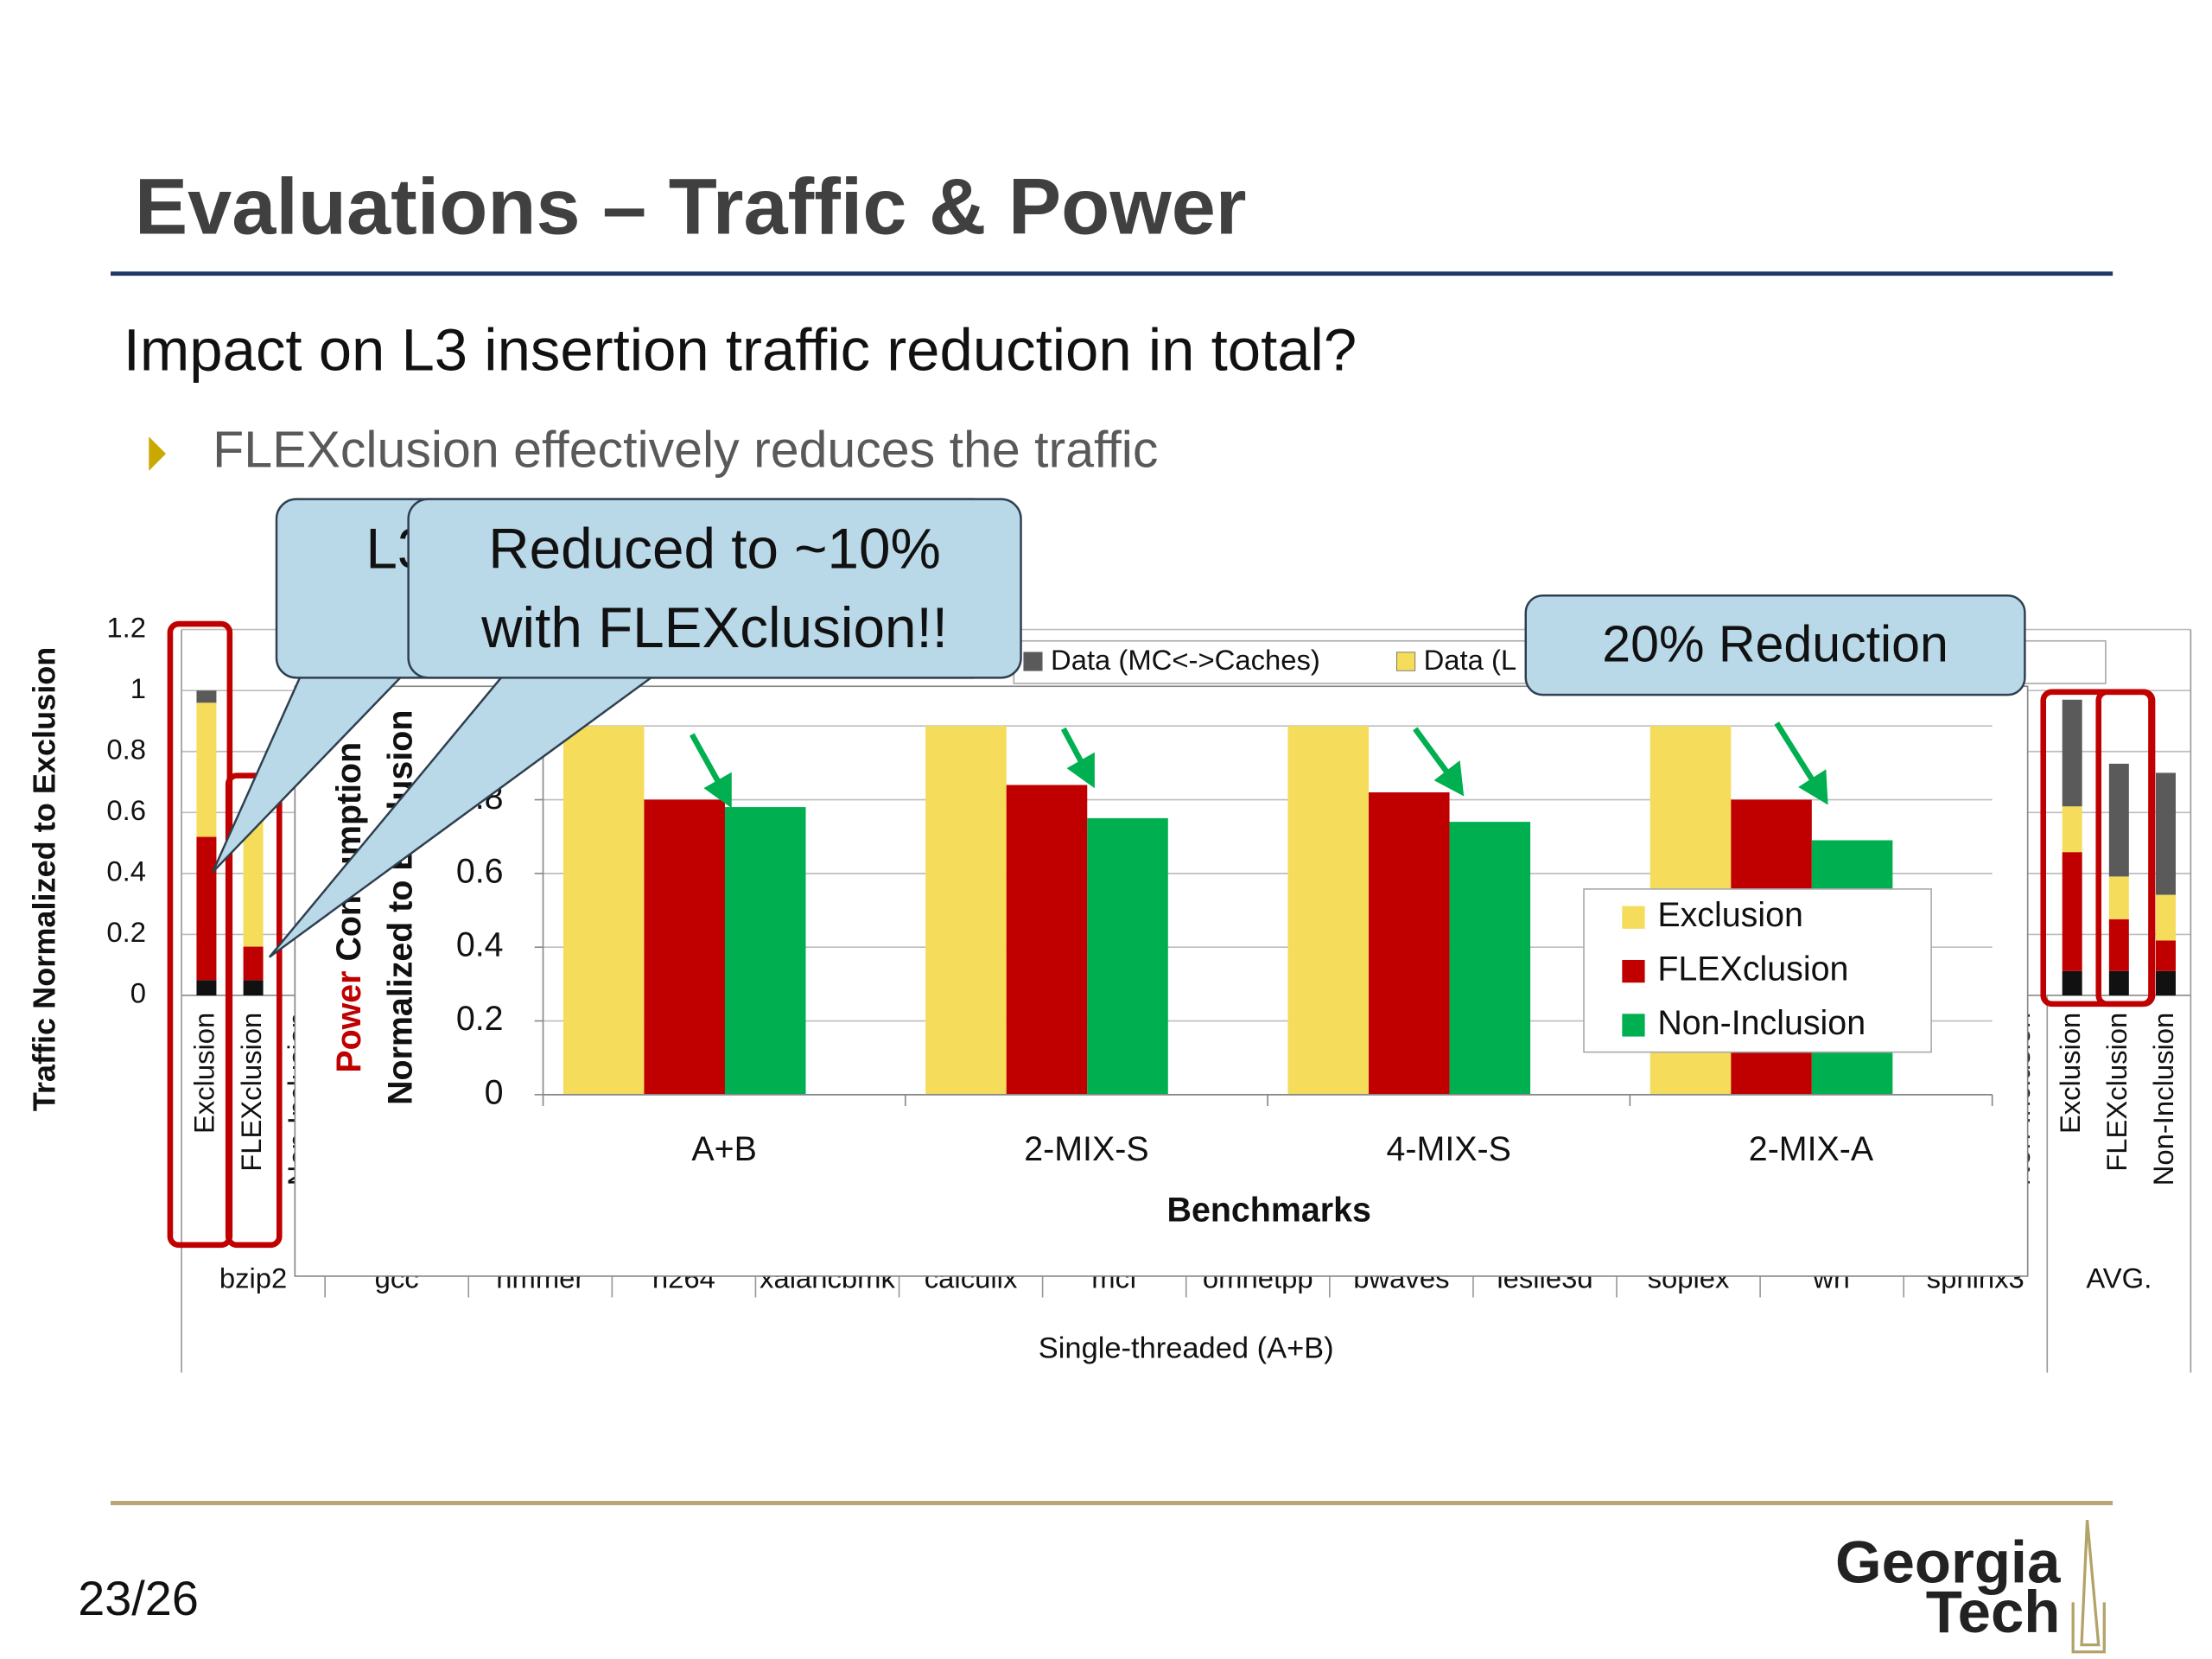 This screenshot has width=2212, height=1659. Describe the element at coordinates (44, 879) in the screenshot. I see `y-axis-label: Traffic Normalized to Exclusion` at that location.